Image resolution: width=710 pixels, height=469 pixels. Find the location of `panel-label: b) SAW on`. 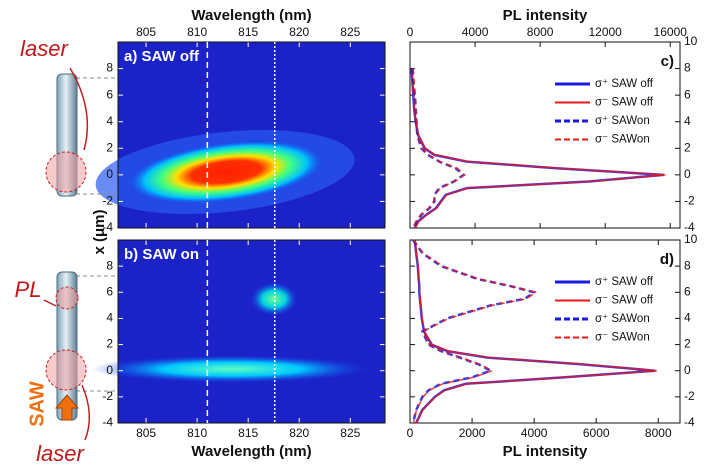

panel-label: b) SAW on is located at coordinates (161, 254).